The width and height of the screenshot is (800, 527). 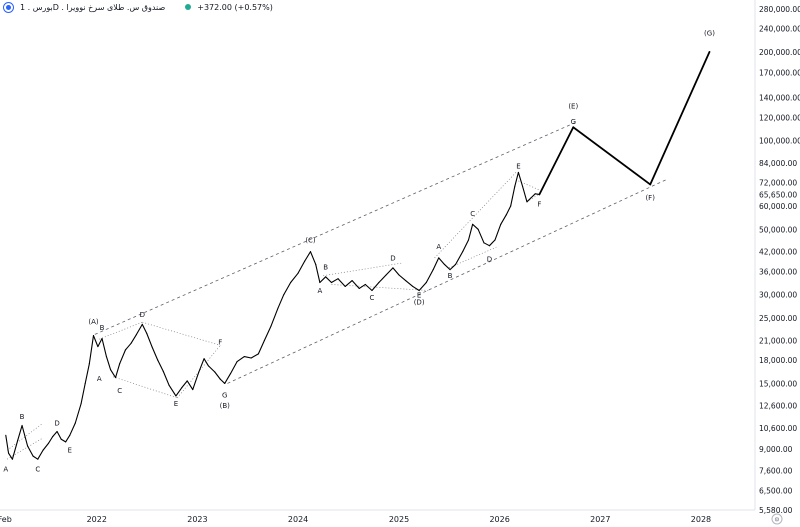 What do you see at coordinates (701, 519) in the screenshot?
I see `time-tick-label: 2028` at bounding box center [701, 519].